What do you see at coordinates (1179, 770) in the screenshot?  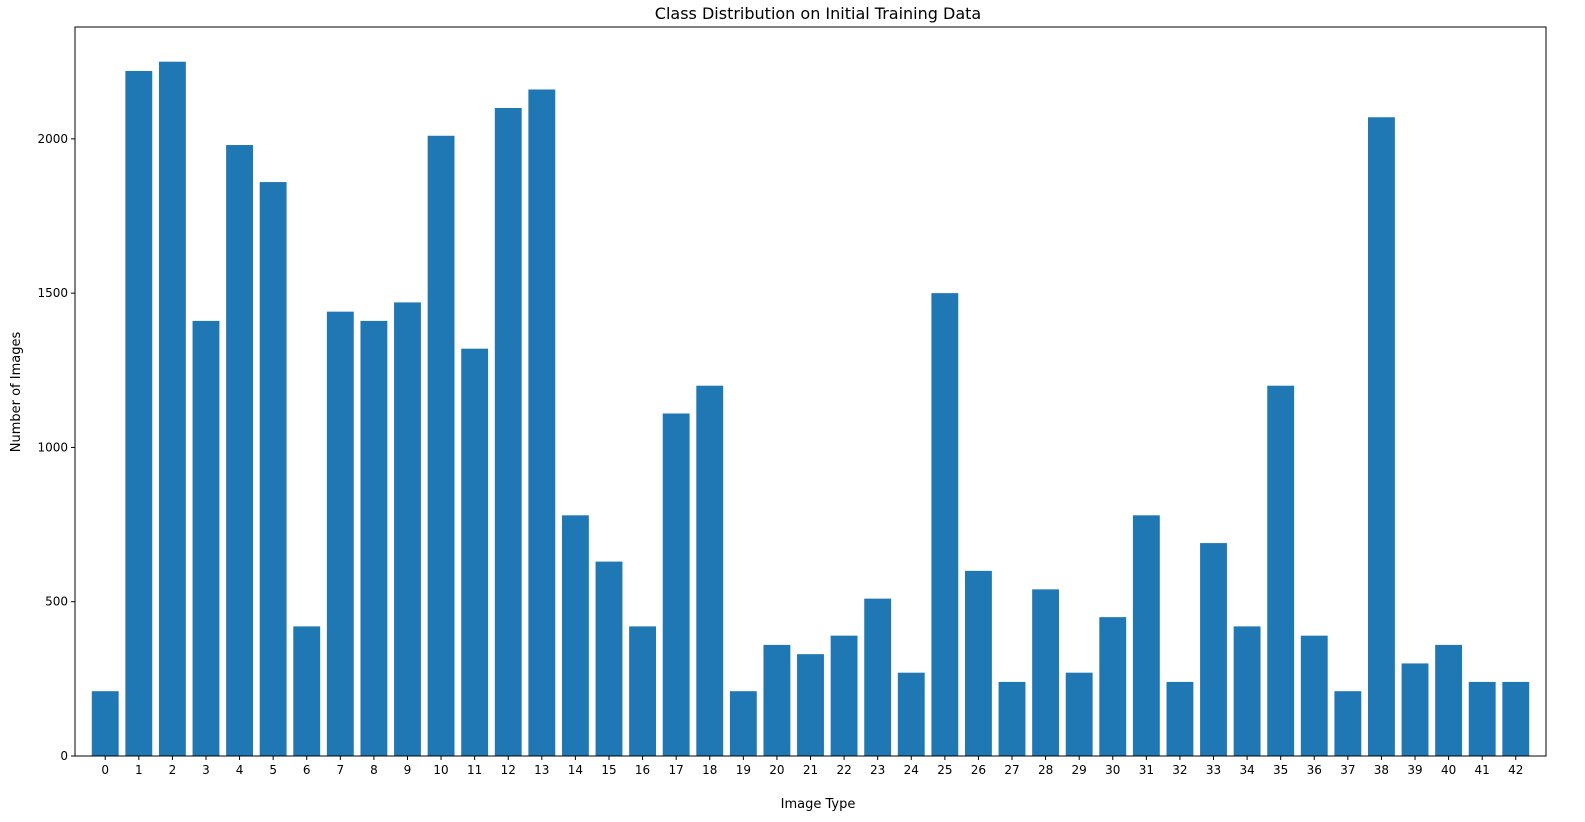 I see `x-tick-label: 32` at bounding box center [1179, 770].